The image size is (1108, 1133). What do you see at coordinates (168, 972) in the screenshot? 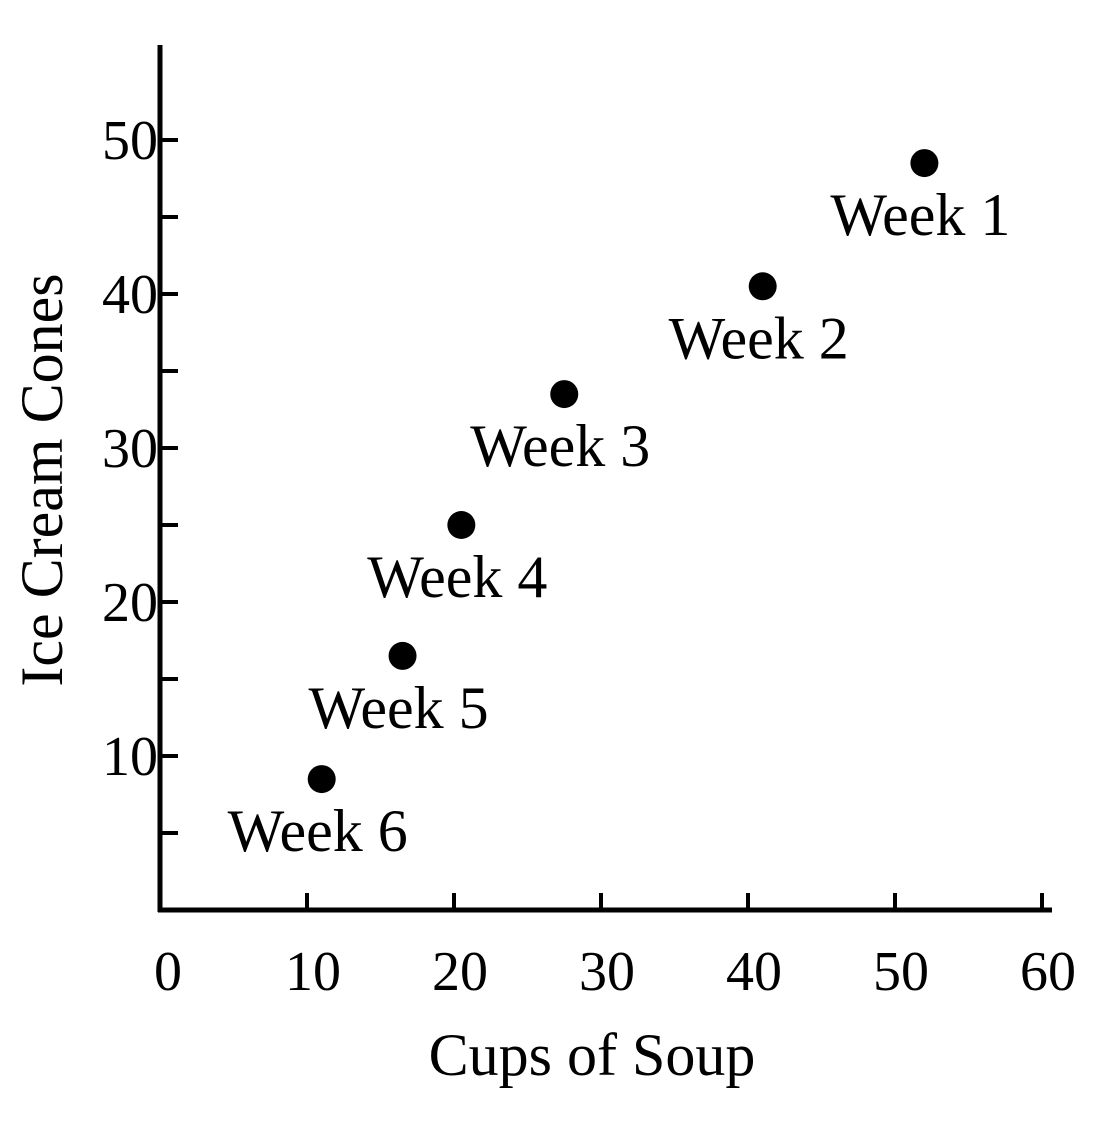
I see `x-tick-label: 0` at bounding box center [168, 972].